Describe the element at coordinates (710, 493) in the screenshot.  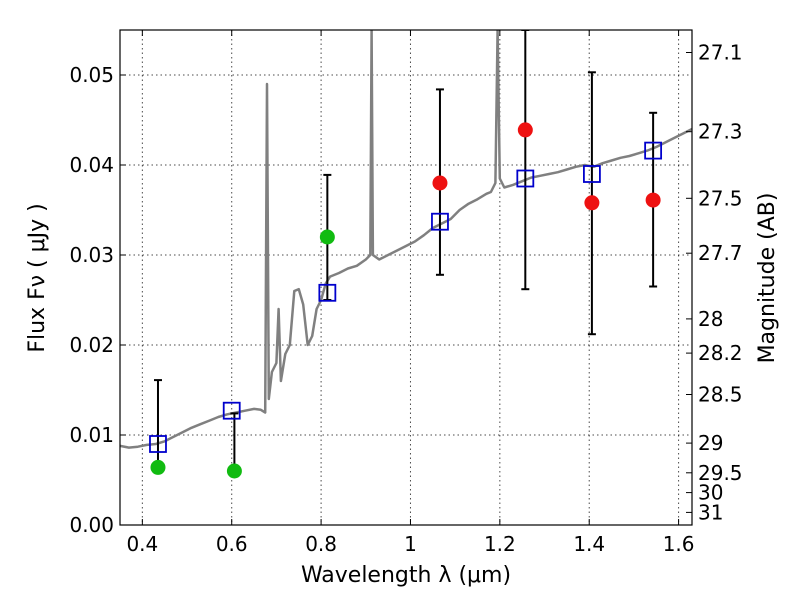
I see `y-right-tick-label: 30` at that location.